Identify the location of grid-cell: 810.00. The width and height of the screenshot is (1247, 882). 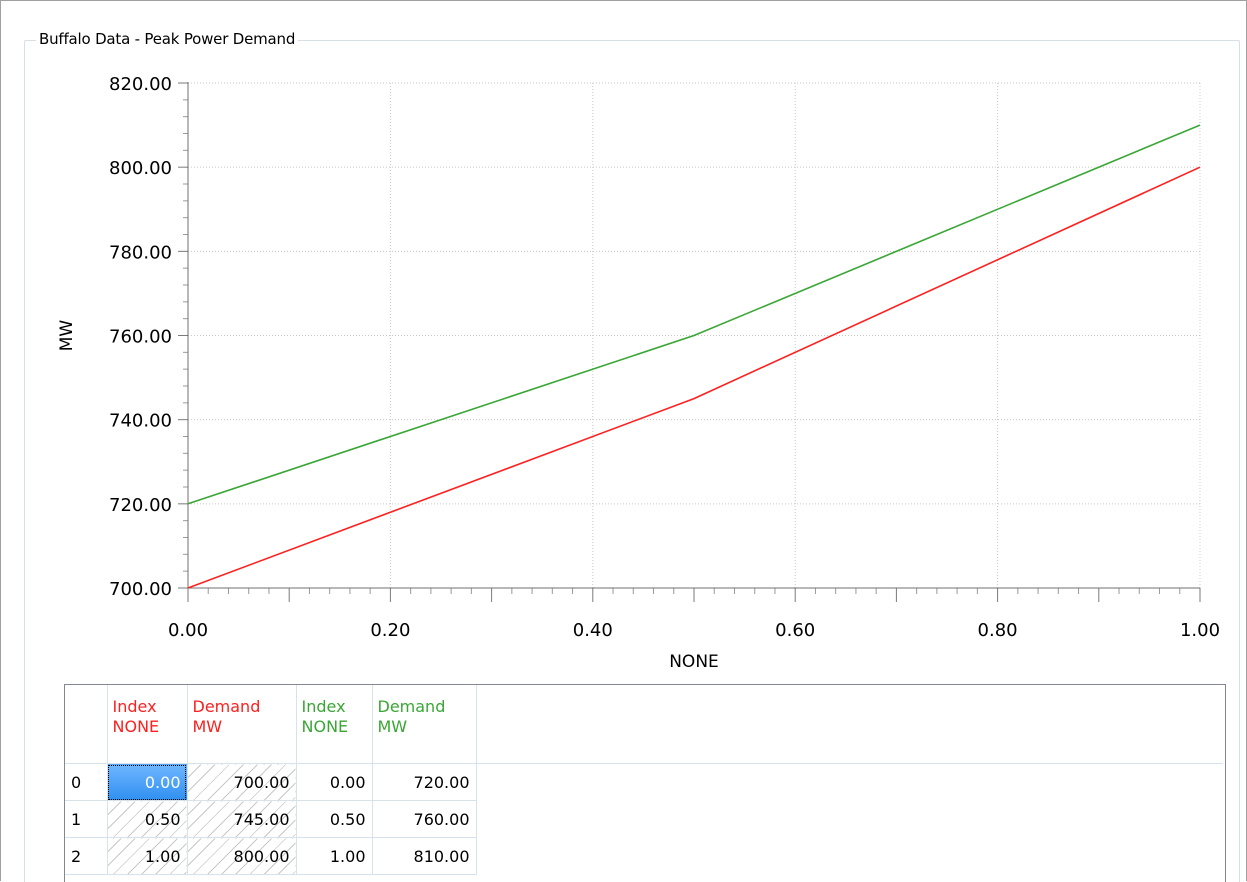
(424, 856).